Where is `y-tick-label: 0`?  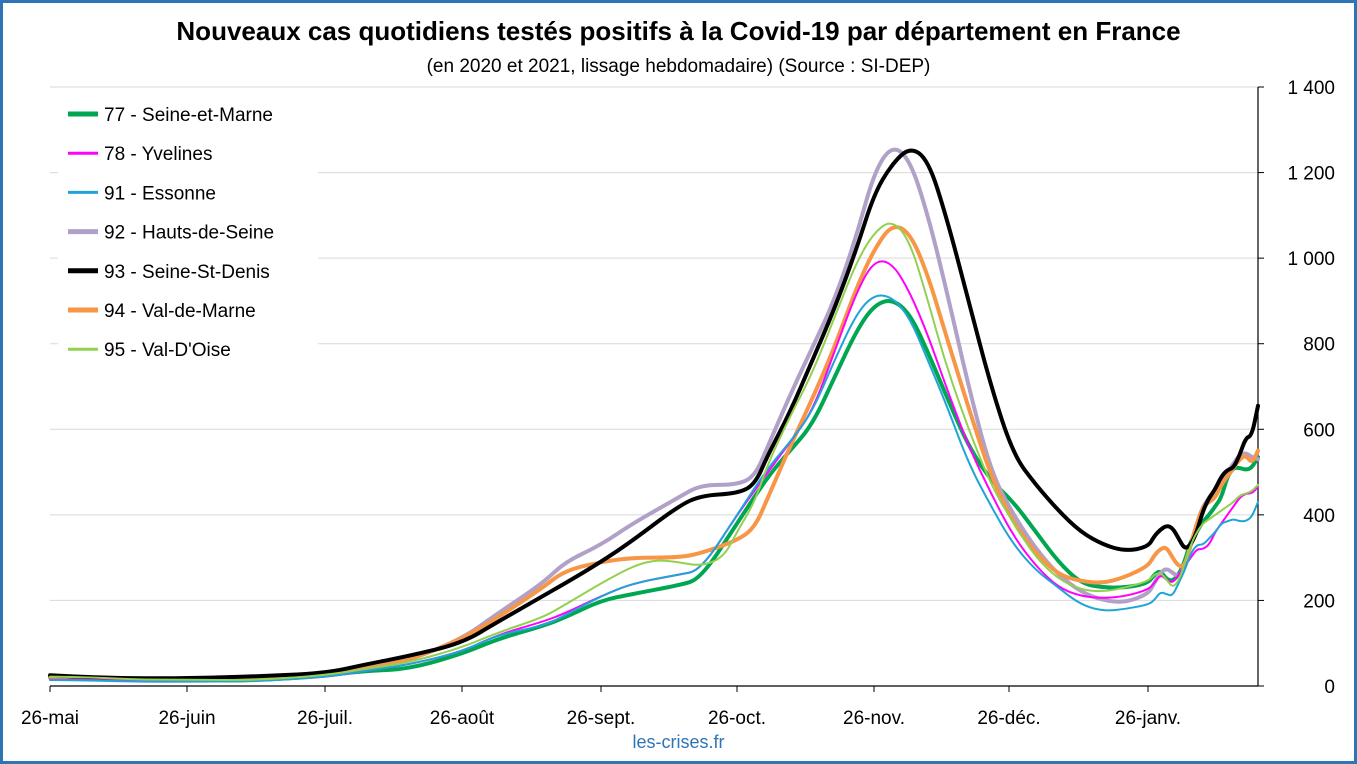 y-tick-label: 0 is located at coordinates (1329, 687).